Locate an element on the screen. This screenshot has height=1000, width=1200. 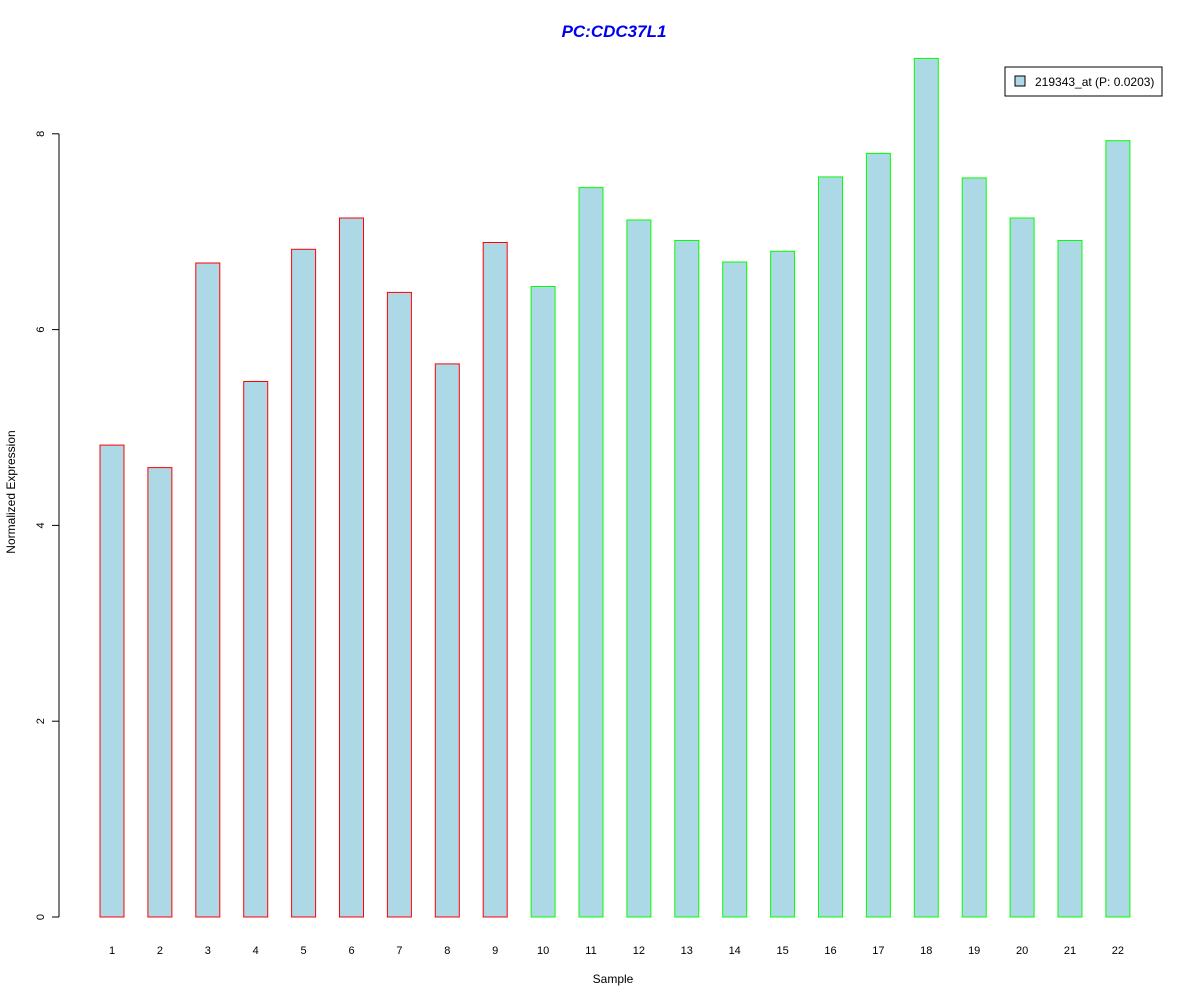
x-tick-label: 10 is located at coordinates (543, 951).